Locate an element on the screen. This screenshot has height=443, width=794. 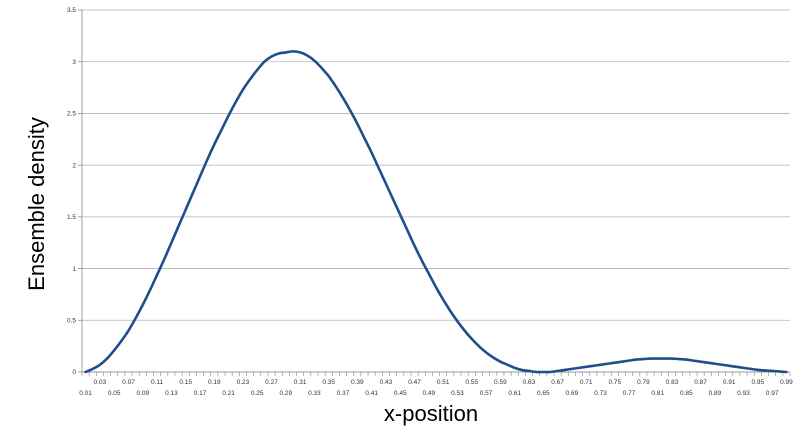
x-tick-label: 0.99 is located at coordinates (786, 382).